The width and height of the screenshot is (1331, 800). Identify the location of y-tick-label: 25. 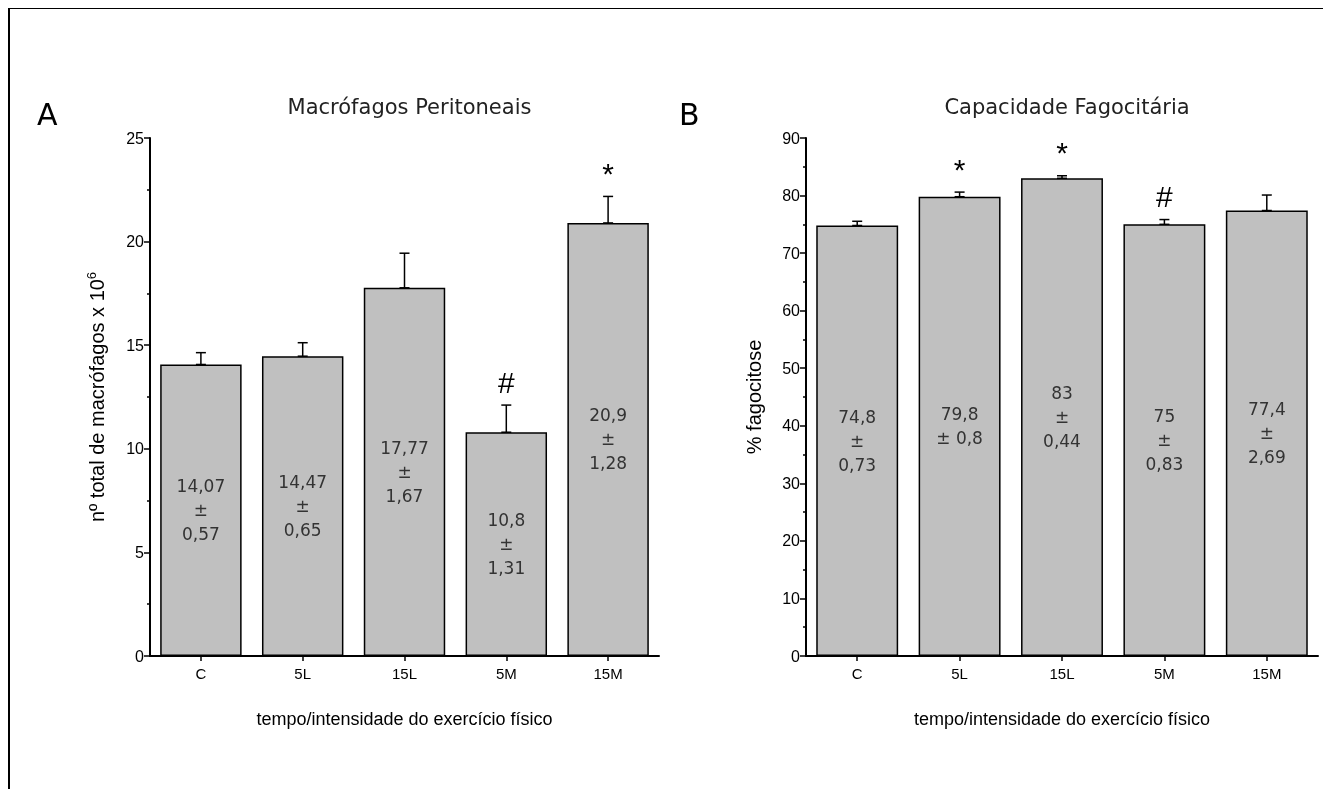
(135, 138).